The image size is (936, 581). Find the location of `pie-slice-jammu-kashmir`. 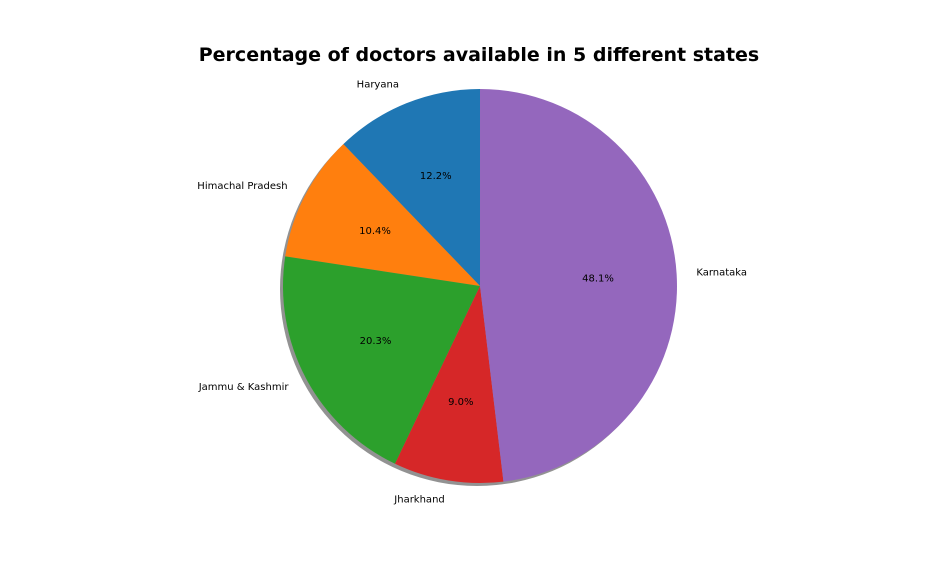

pie-slice-jammu-kashmir is located at coordinates (381, 360).